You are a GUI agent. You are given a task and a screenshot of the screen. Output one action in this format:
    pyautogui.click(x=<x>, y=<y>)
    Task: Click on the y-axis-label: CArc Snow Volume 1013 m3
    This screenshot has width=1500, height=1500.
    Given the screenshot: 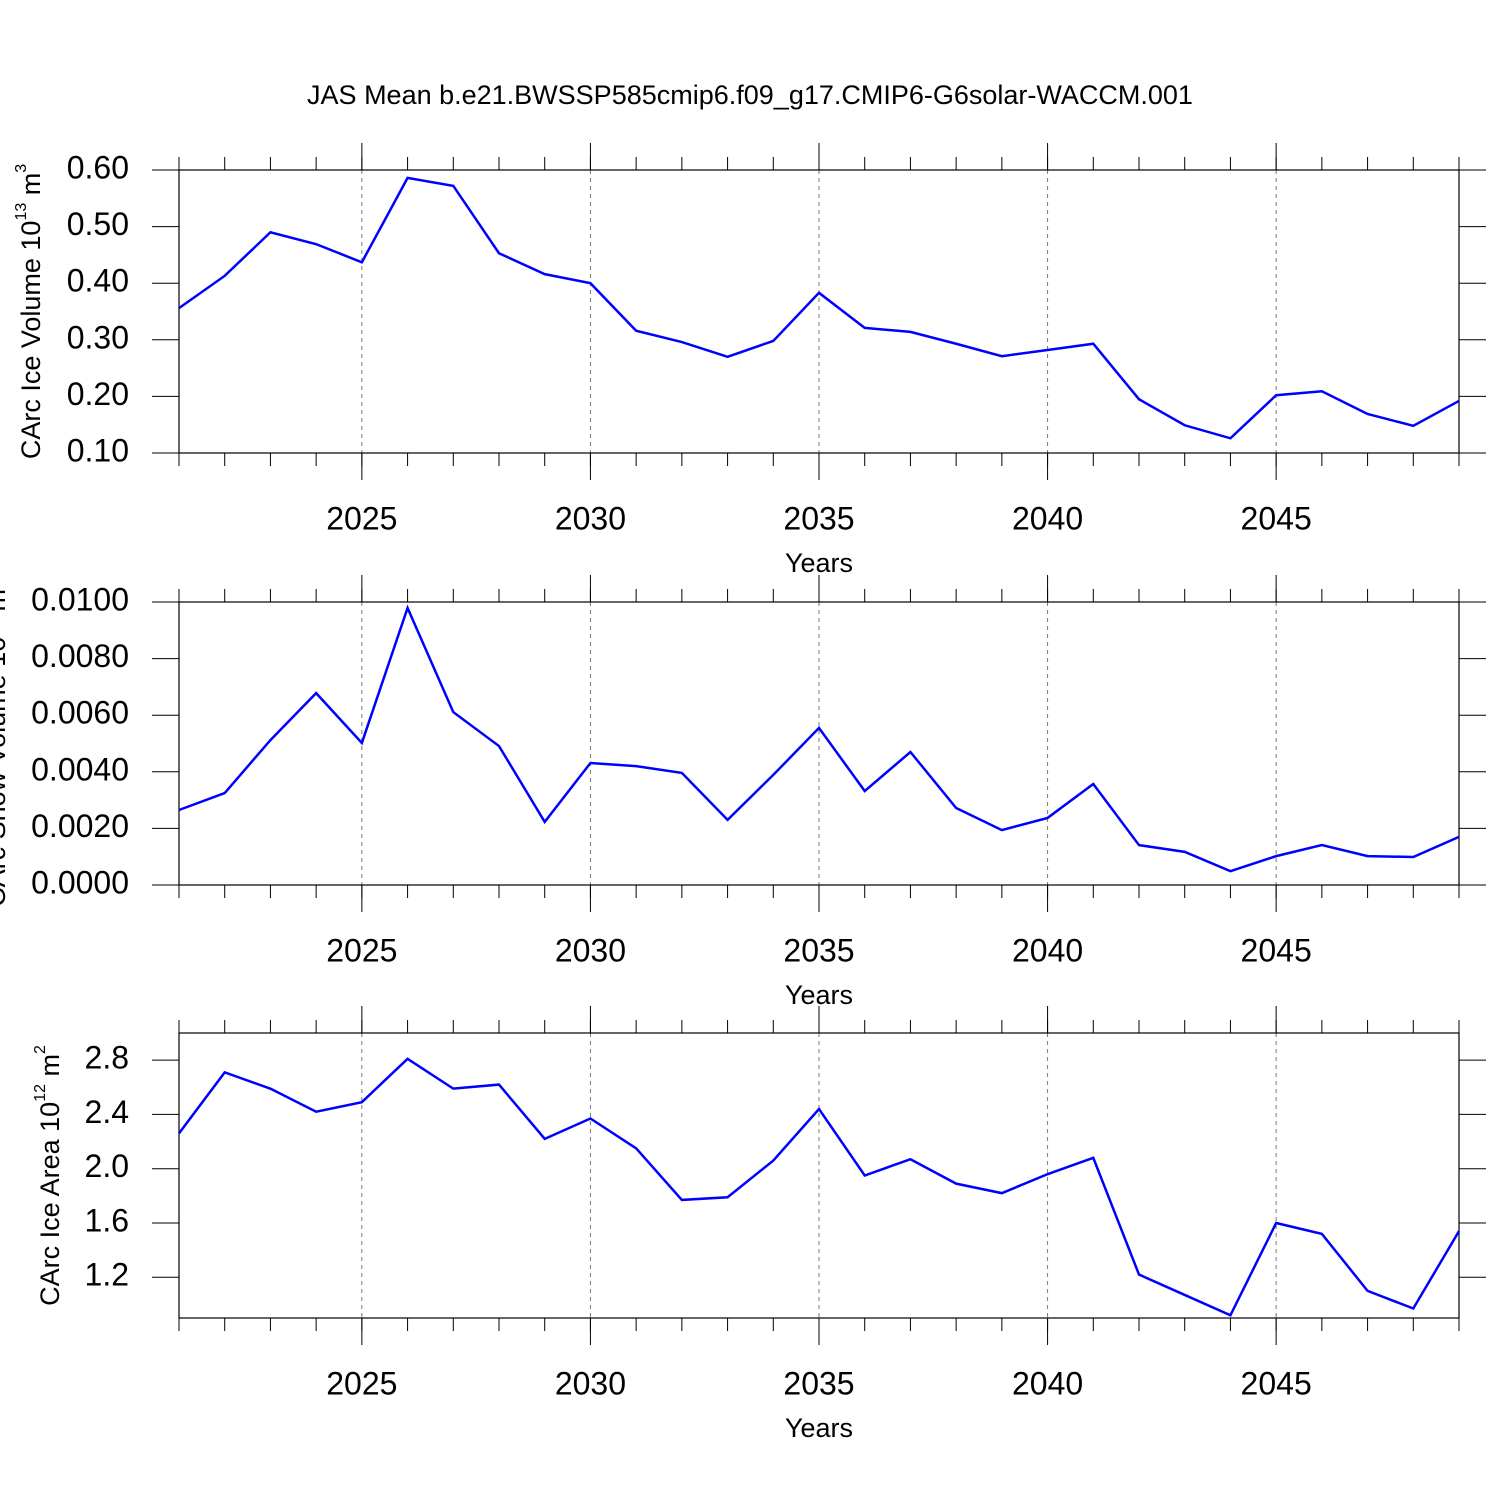 What is the action you would take?
    pyautogui.click(x=5, y=743)
    